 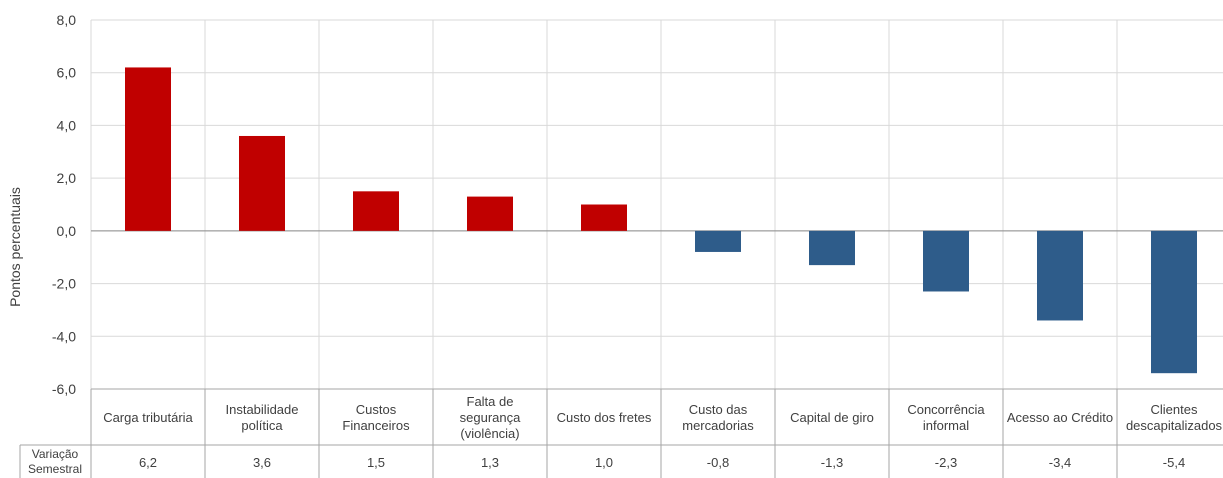 What do you see at coordinates (376, 462) in the screenshot?
I see `data-label: 1,5` at bounding box center [376, 462].